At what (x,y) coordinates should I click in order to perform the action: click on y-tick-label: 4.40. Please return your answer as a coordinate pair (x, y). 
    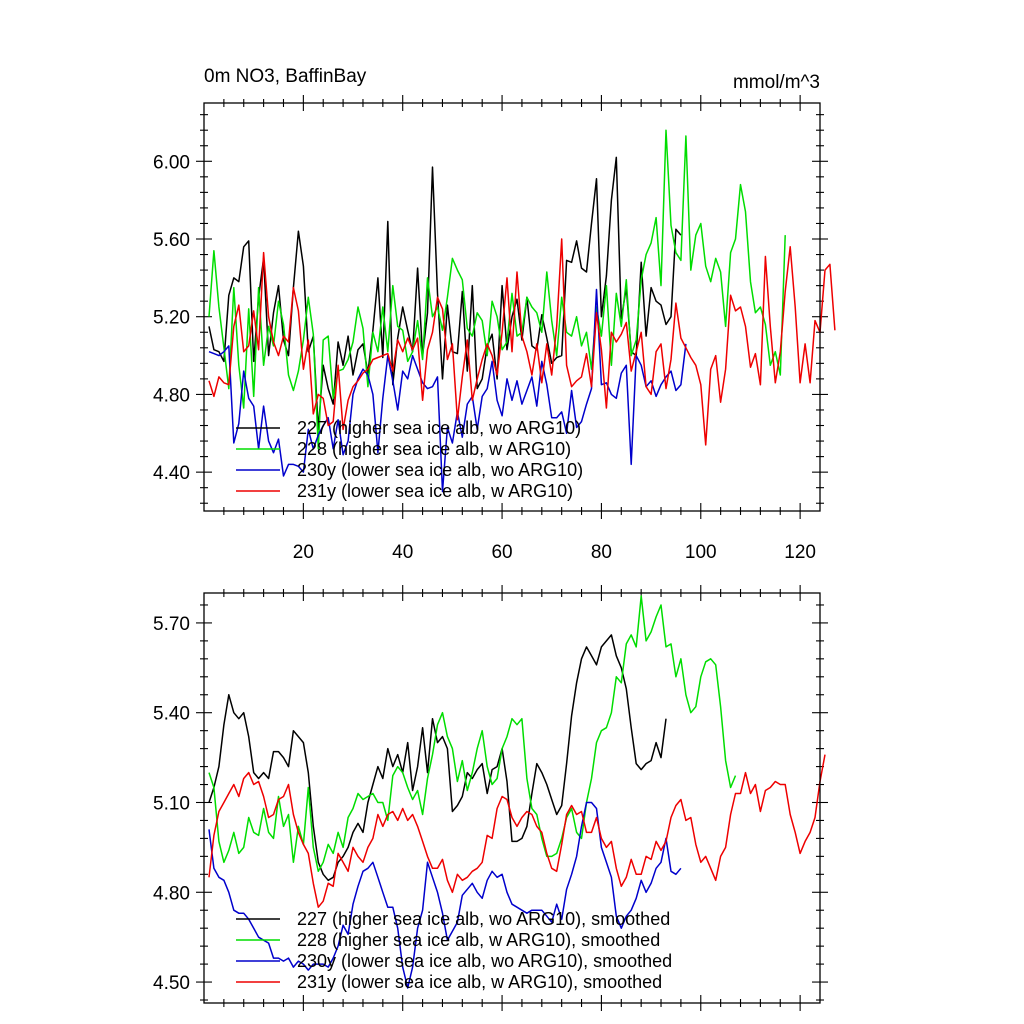
    Looking at the image, I should click on (171, 473).